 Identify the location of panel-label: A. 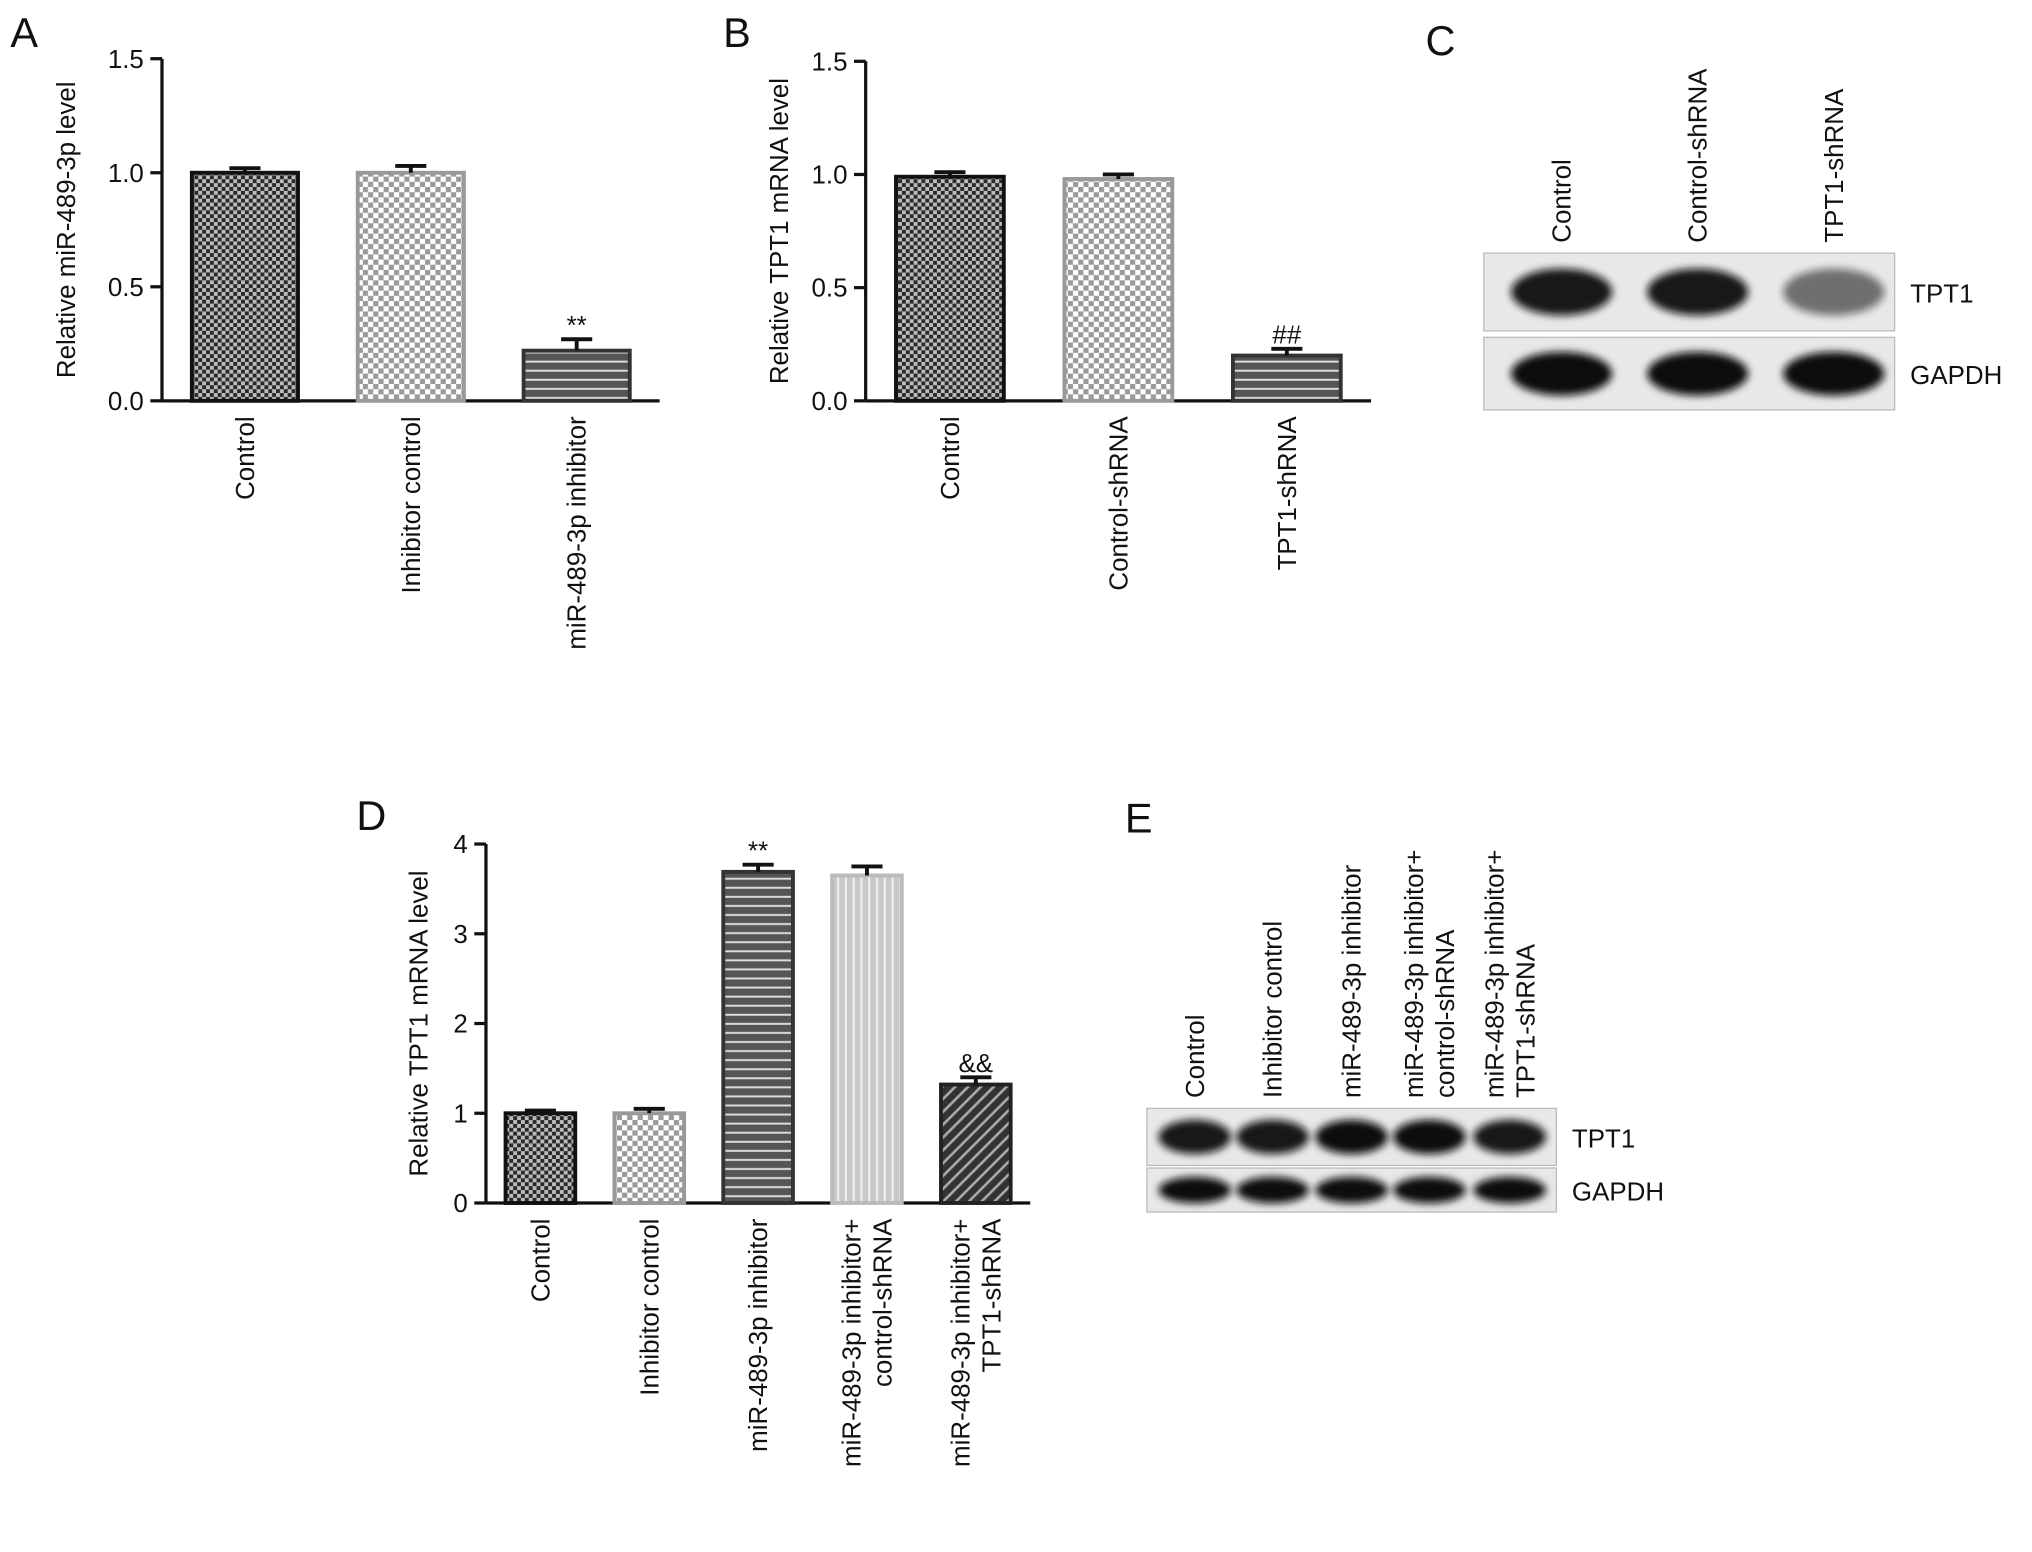
(24, 32).